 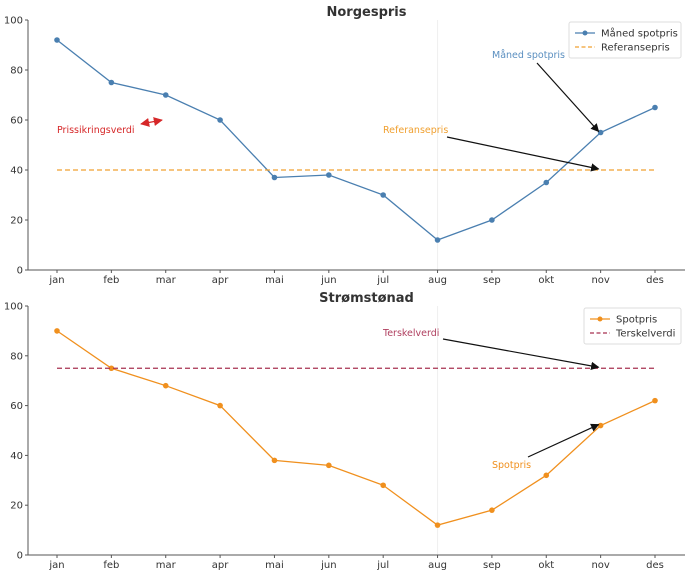 I want to click on annotation-label: Referansepris, so click(x=415, y=130).